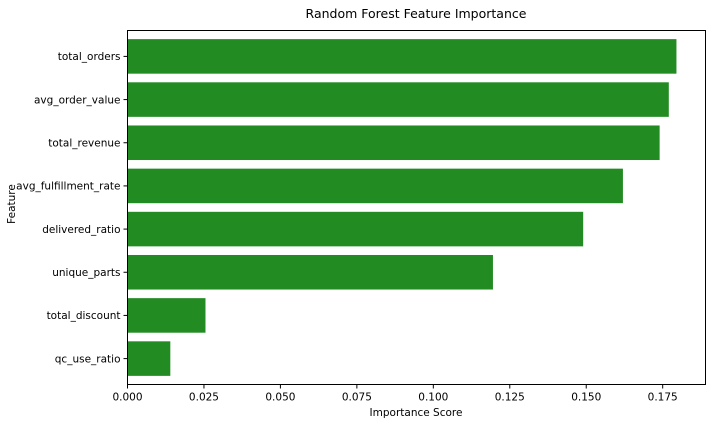 The image size is (712, 424). What do you see at coordinates (166, 315) in the screenshot?
I see `bar-total_discount` at bounding box center [166, 315].